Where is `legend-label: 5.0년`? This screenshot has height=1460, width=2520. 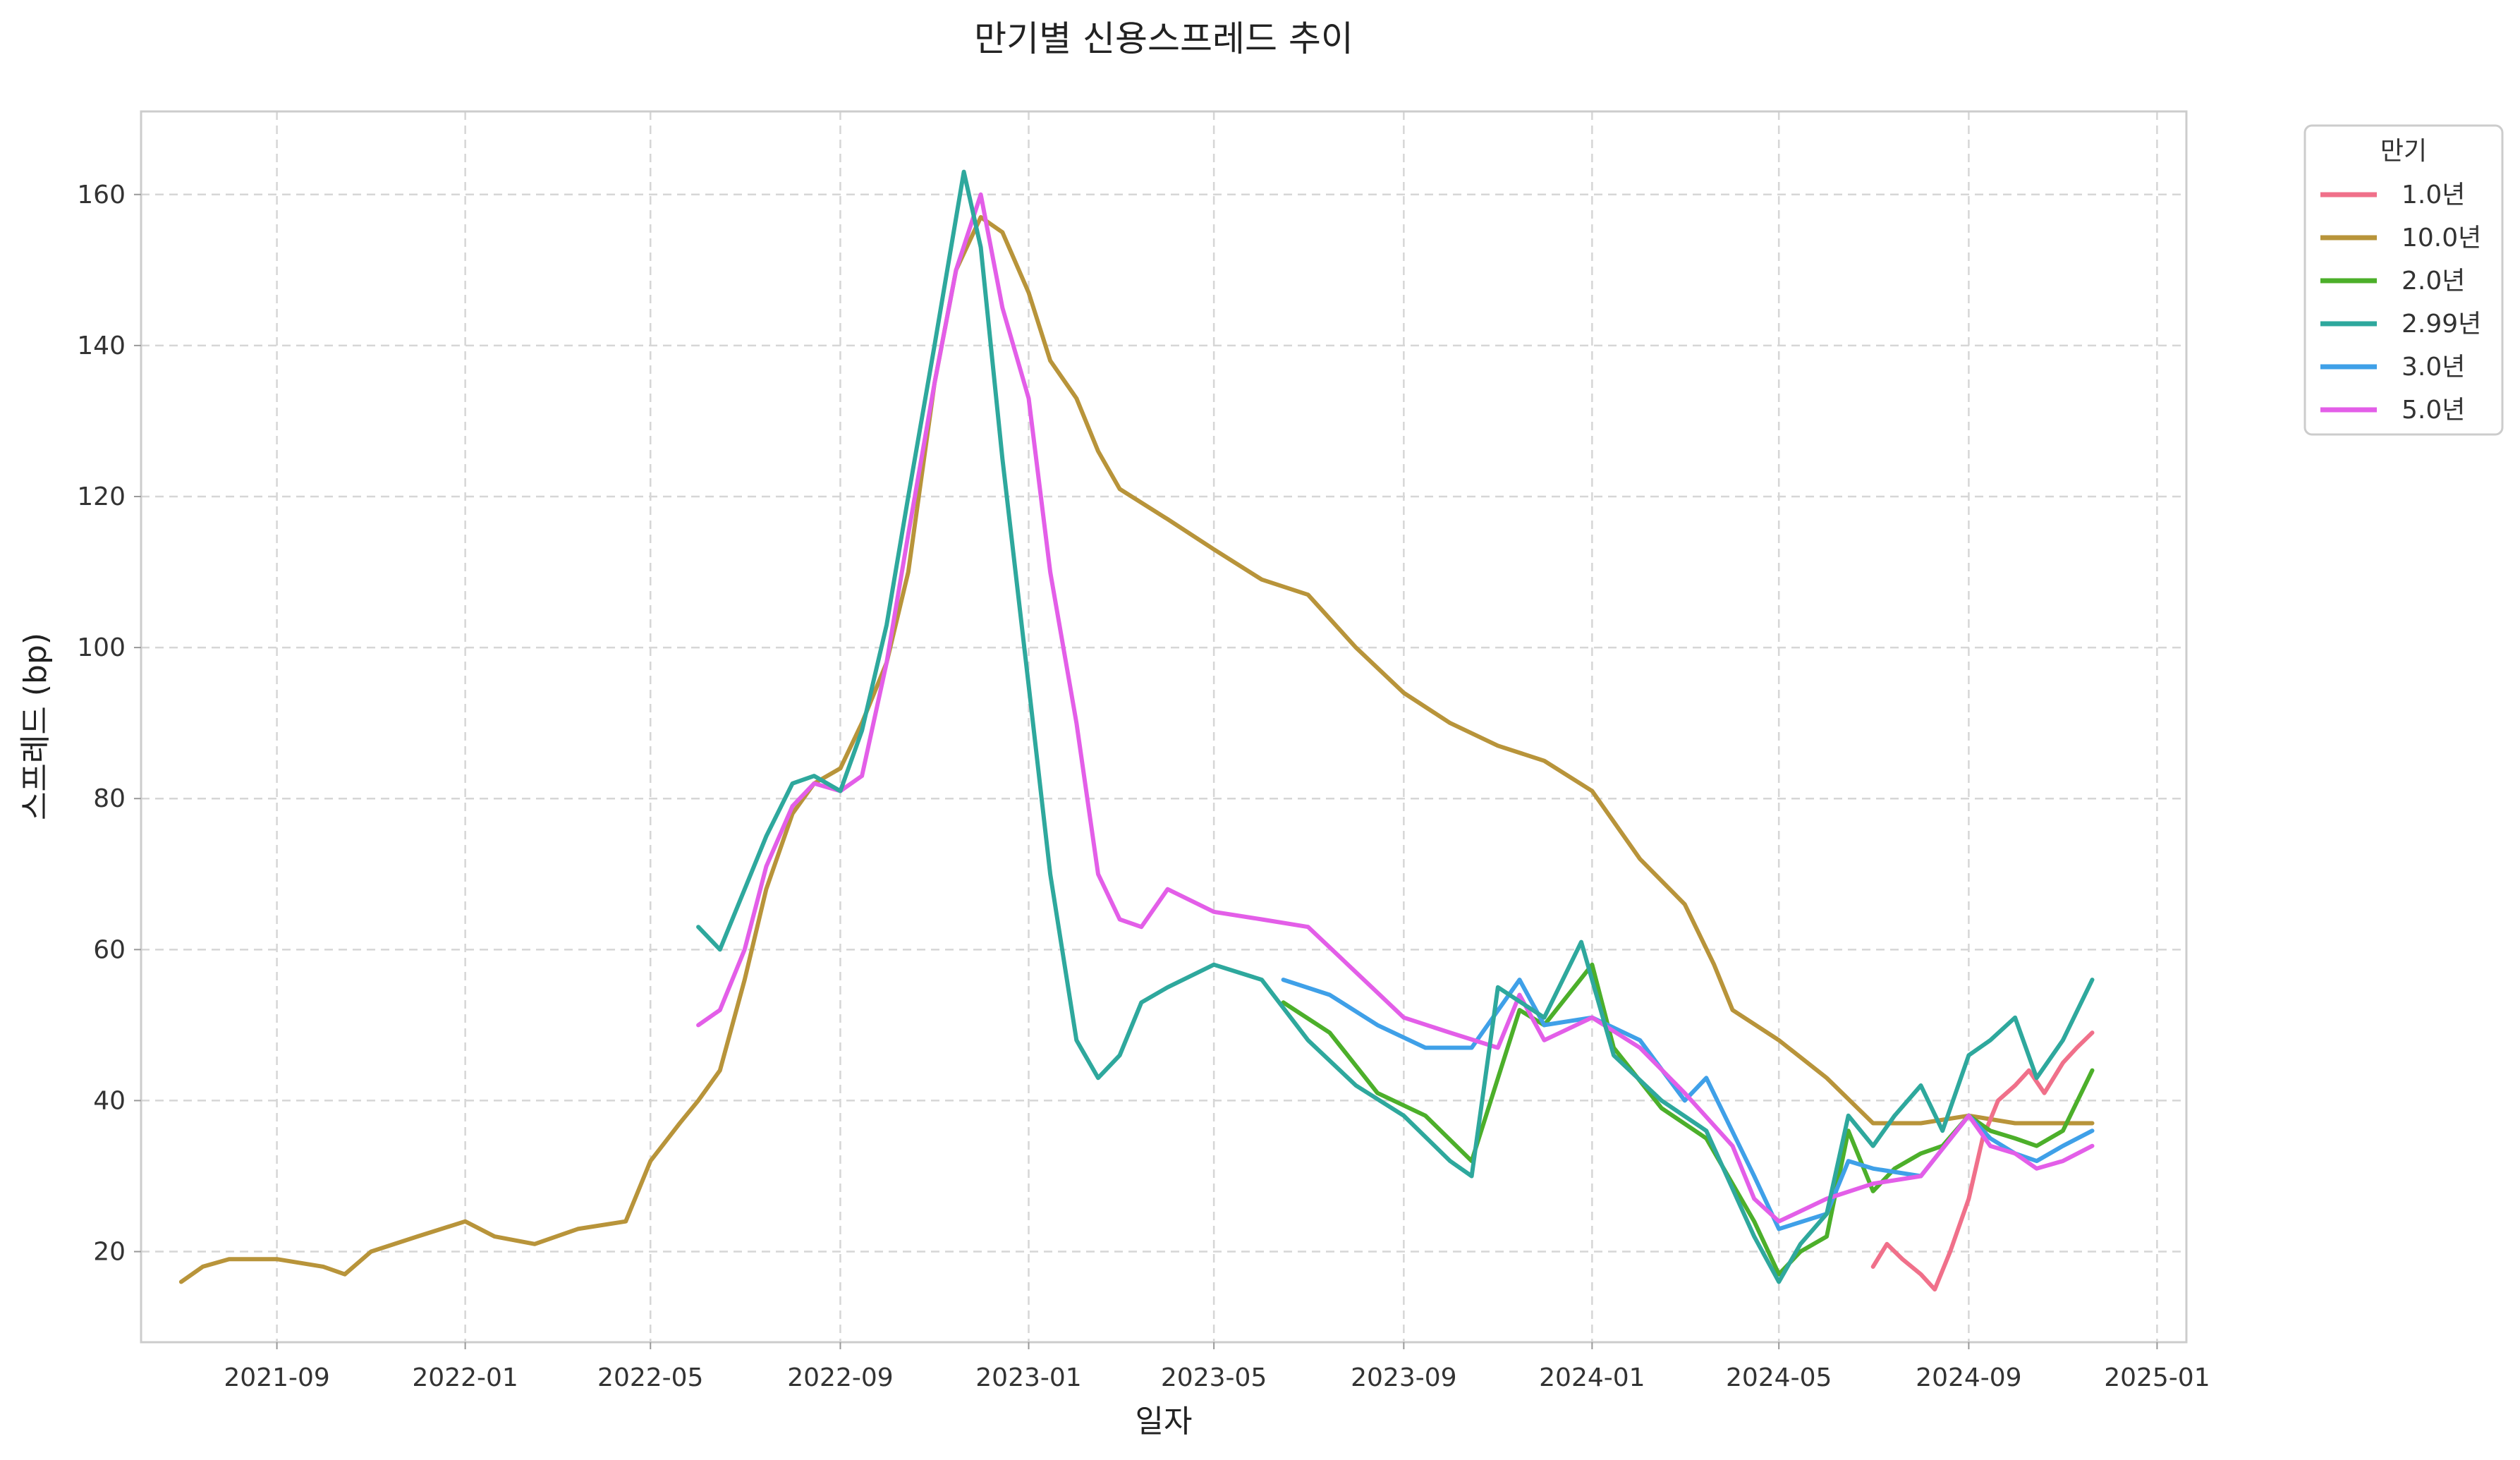 legend-label: 5.0년 is located at coordinates (2433, 410).